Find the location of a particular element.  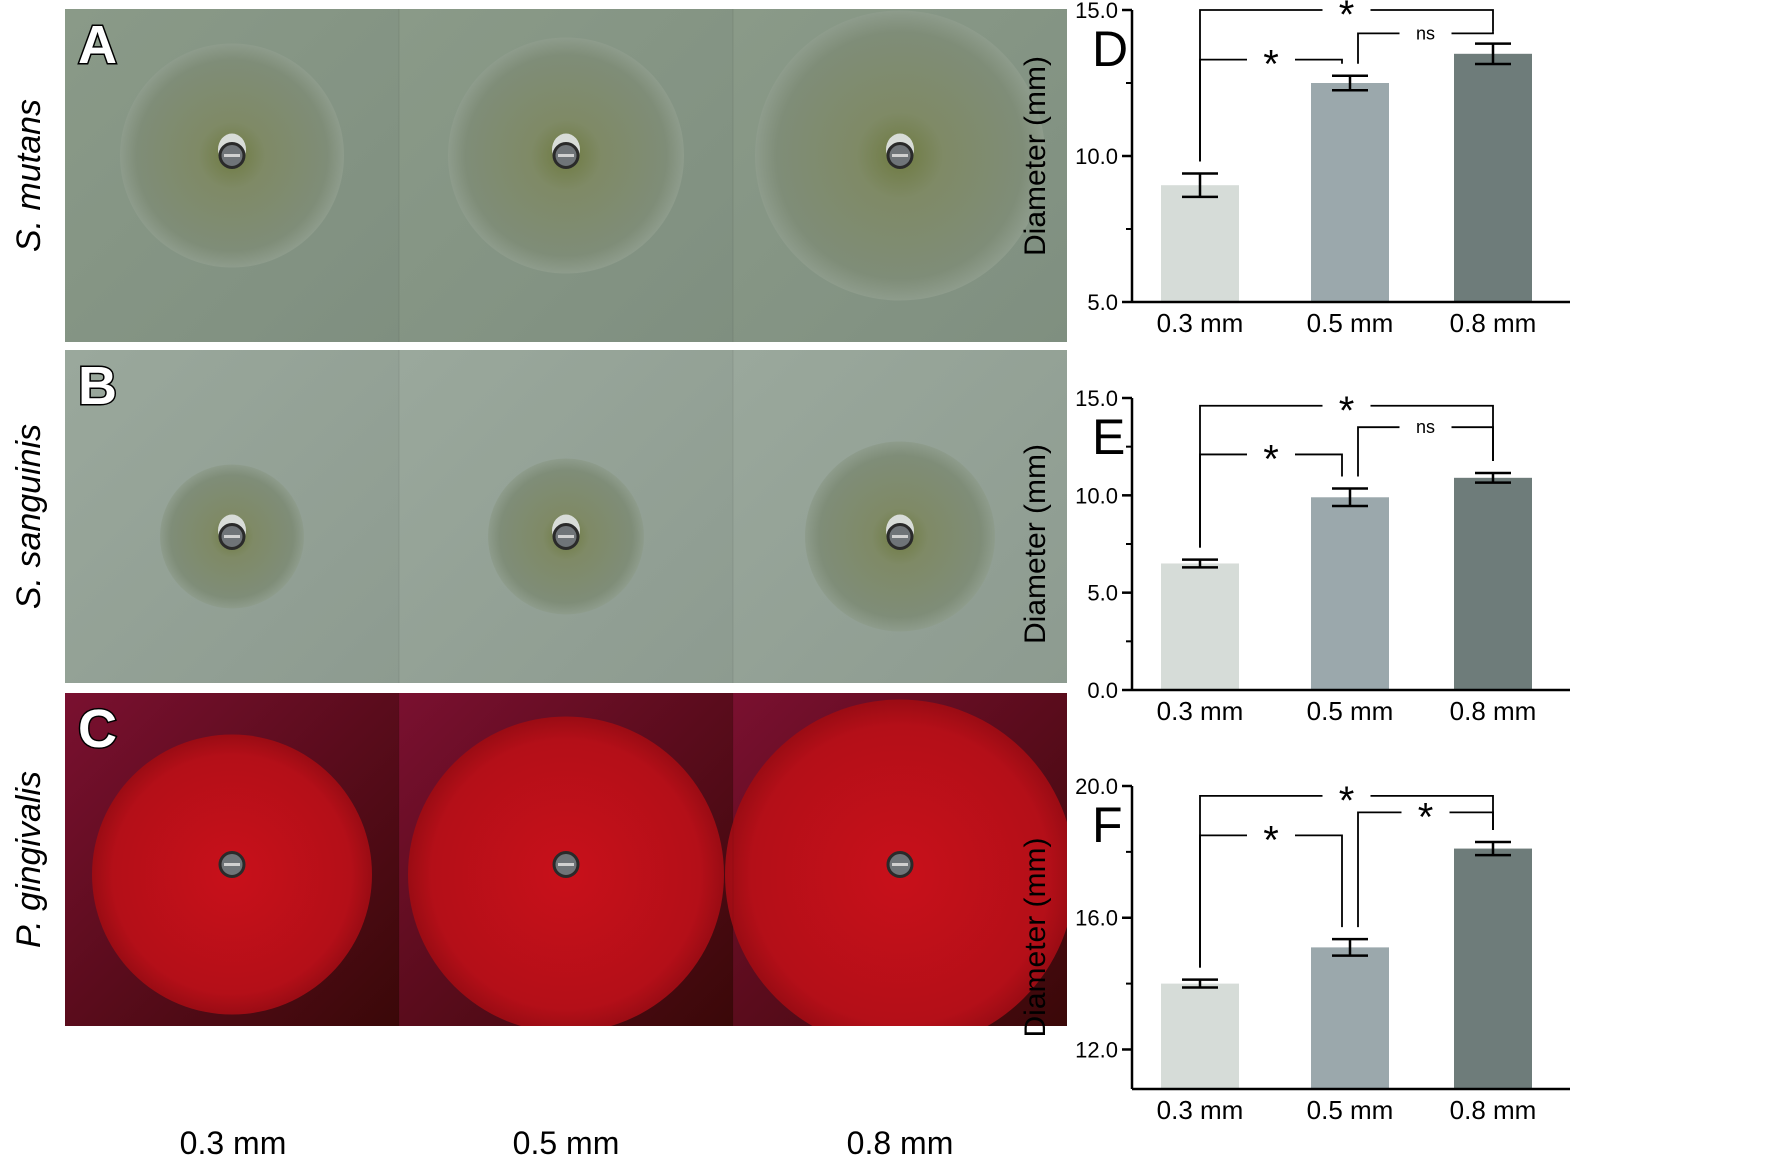

organism-label-c: P. gingivalis is located at coordinates (30, 859).